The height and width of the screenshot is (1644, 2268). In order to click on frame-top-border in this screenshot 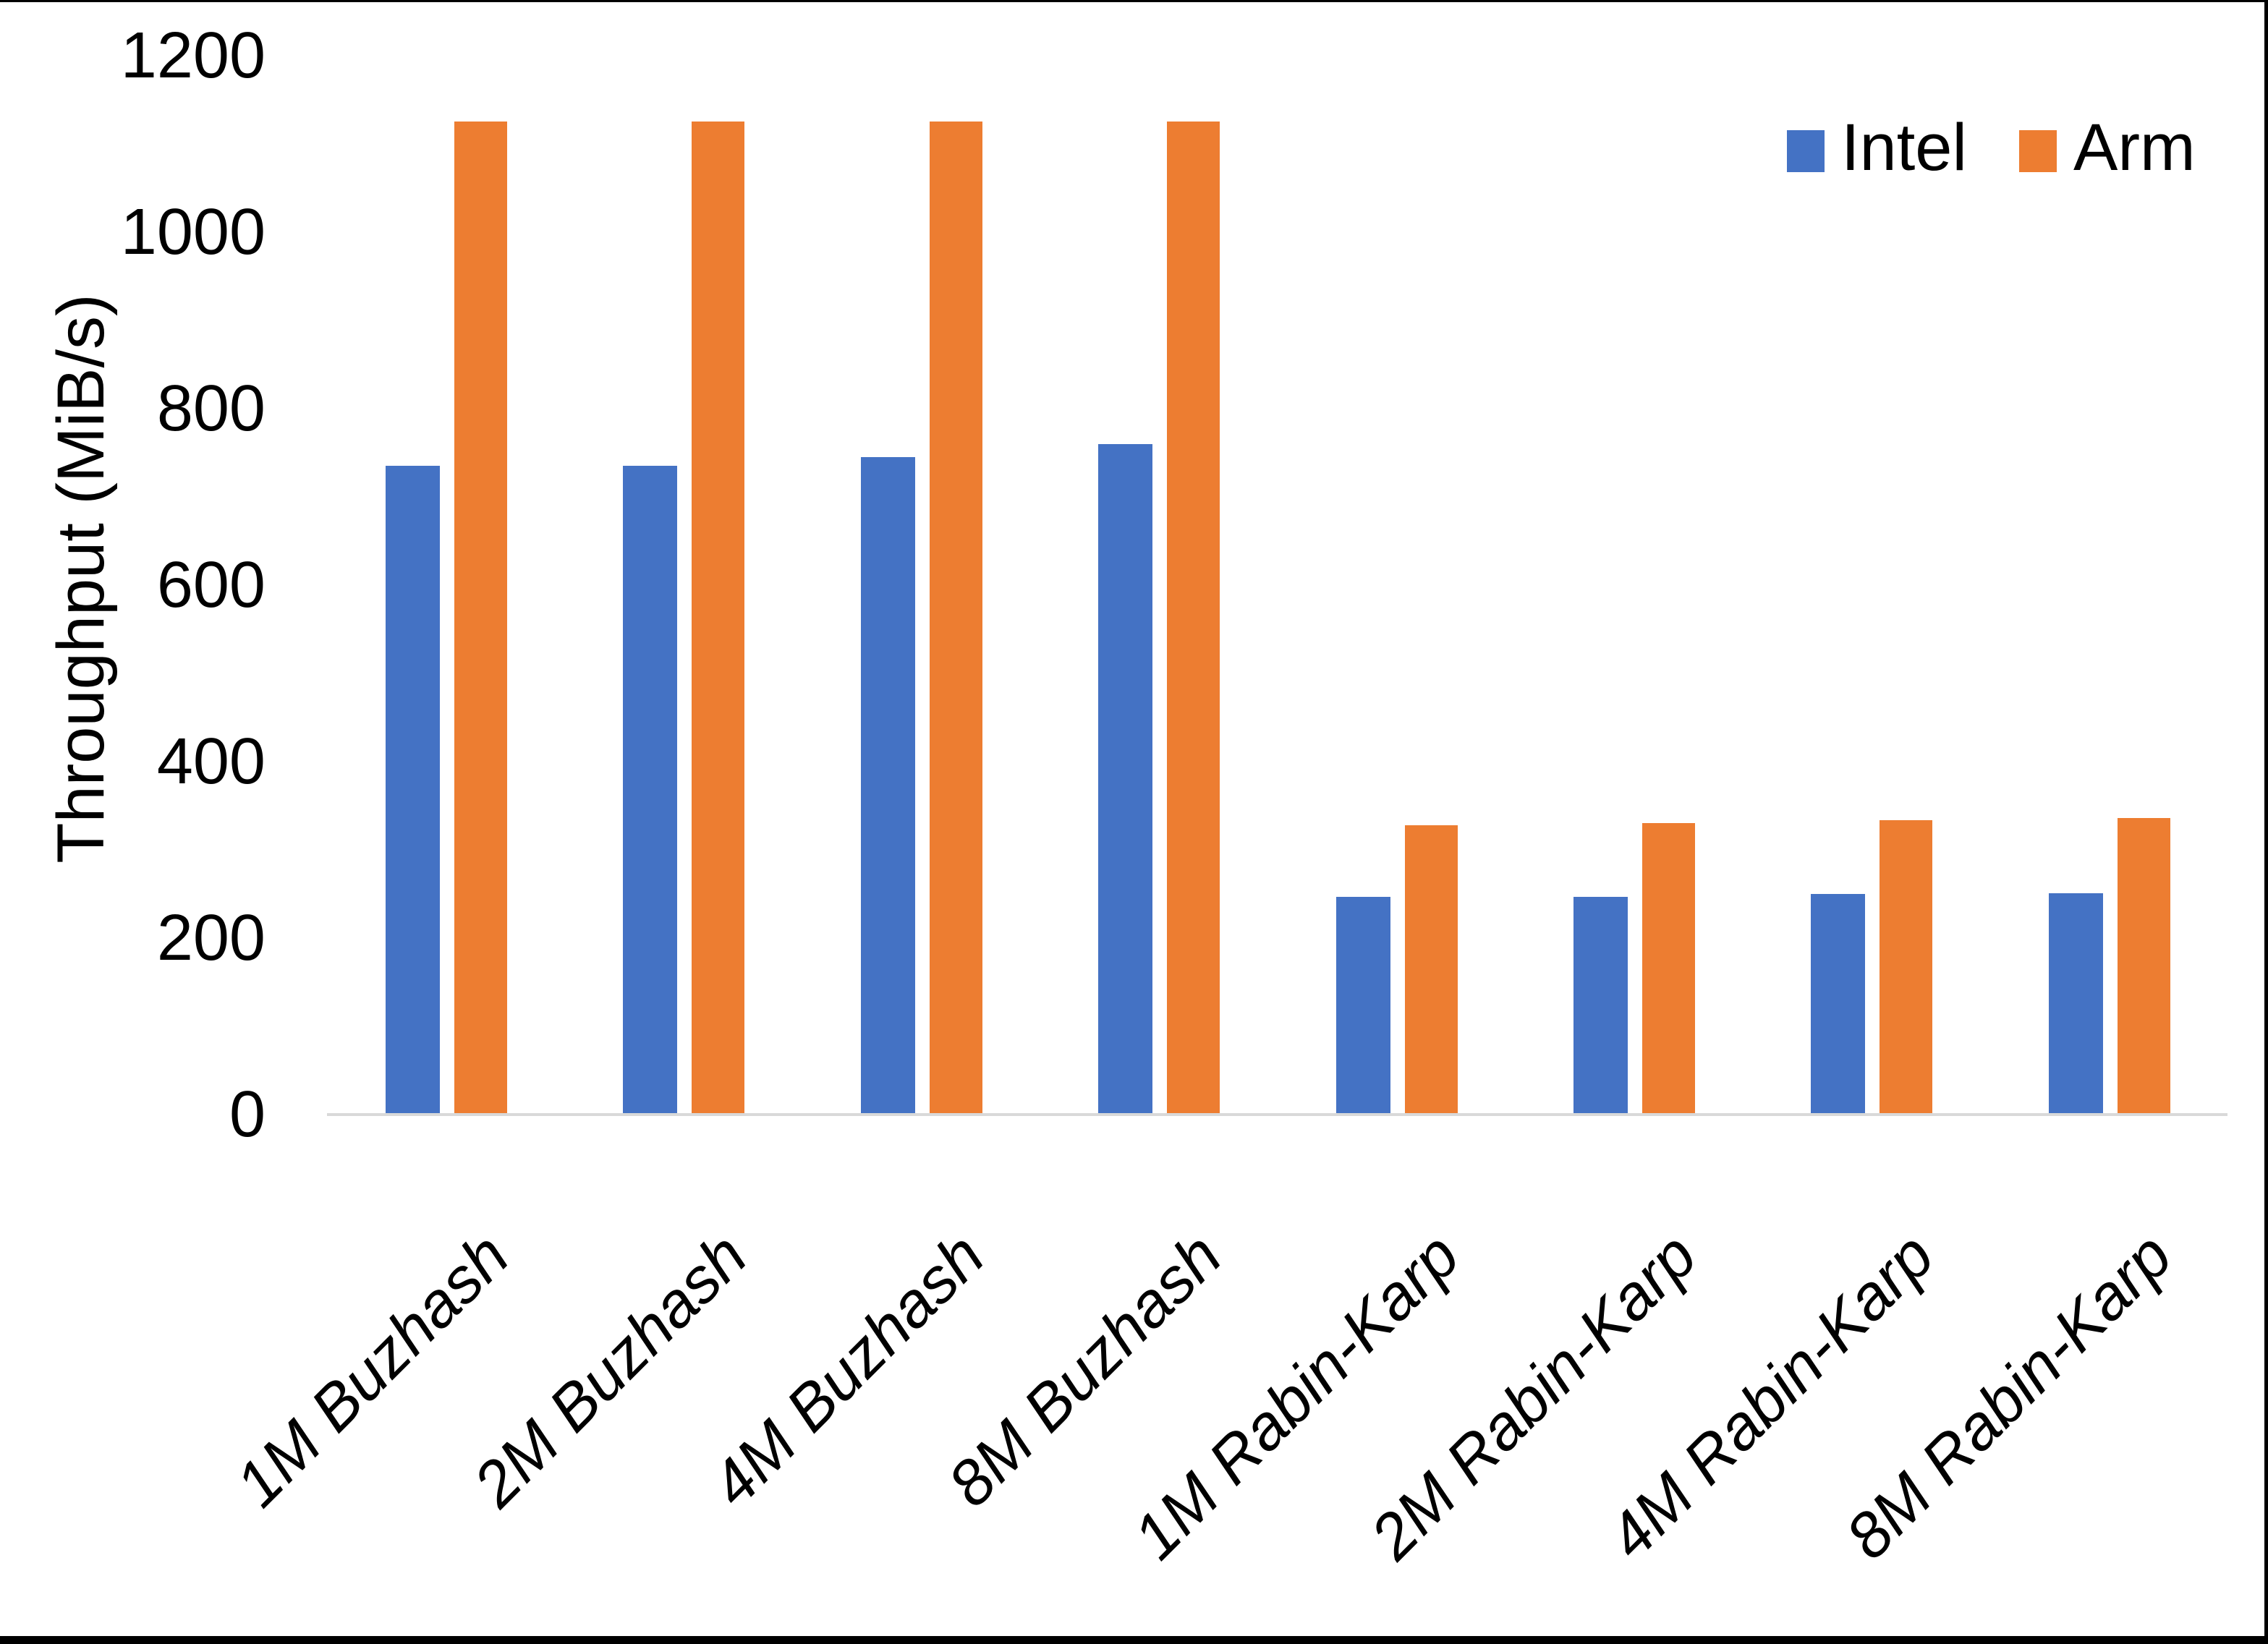, I will do `click(1134, 1)`.